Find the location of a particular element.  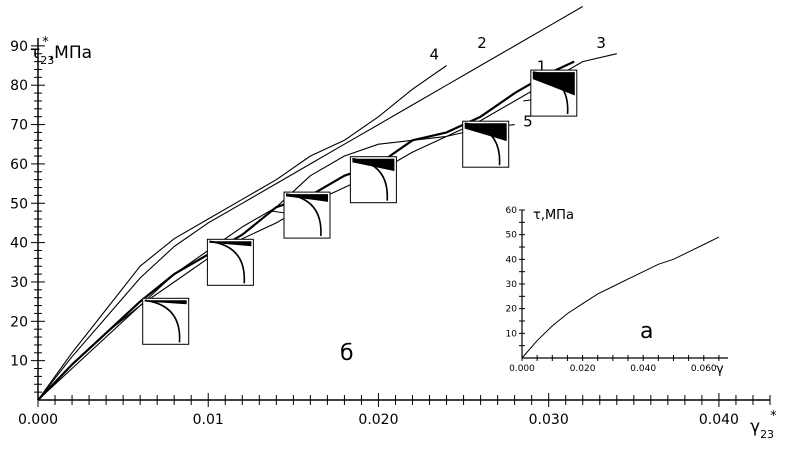

inset-x-tick-label: 0.020 is located at coordinates (583, 369).